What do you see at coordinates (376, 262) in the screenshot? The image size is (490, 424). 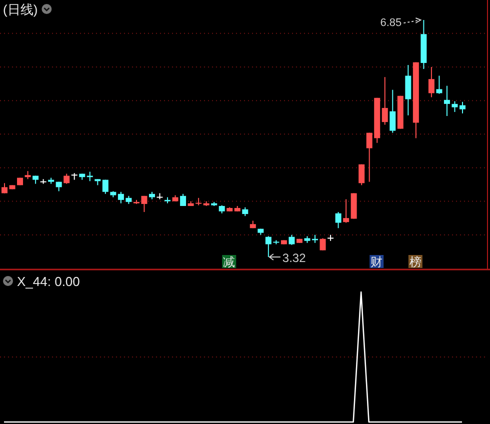 I see `annotation: 财` at bounding box center [376, 262].